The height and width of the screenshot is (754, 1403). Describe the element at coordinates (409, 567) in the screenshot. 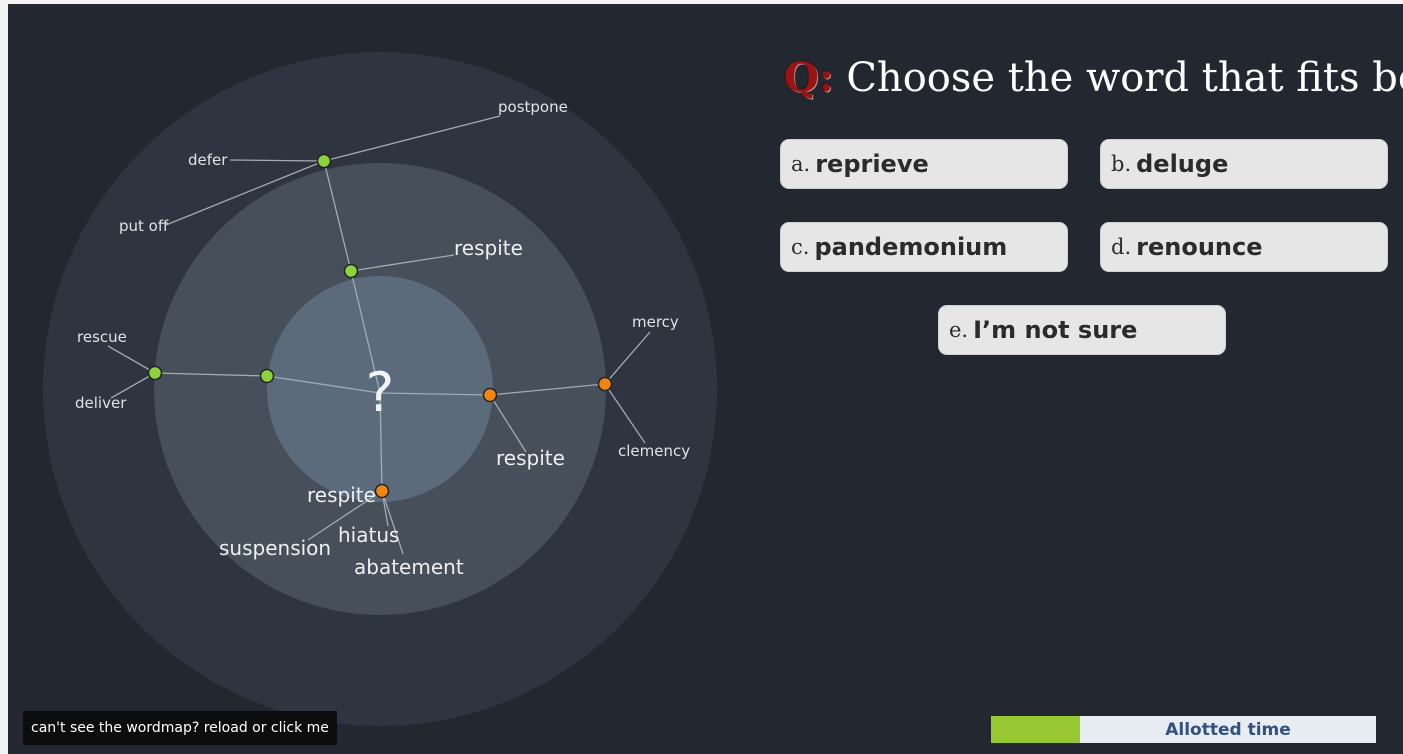

I see `word-abatement: abatement` at that location.